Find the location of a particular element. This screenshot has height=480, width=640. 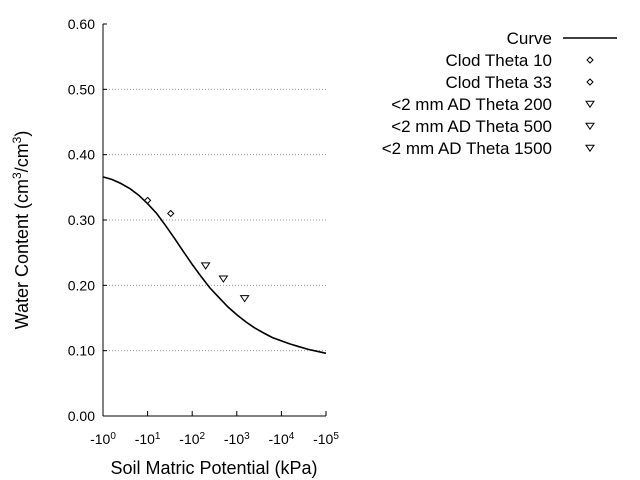

y-axis-title: Water Content (cm3/cm3) is located at coordinates (21, 230).